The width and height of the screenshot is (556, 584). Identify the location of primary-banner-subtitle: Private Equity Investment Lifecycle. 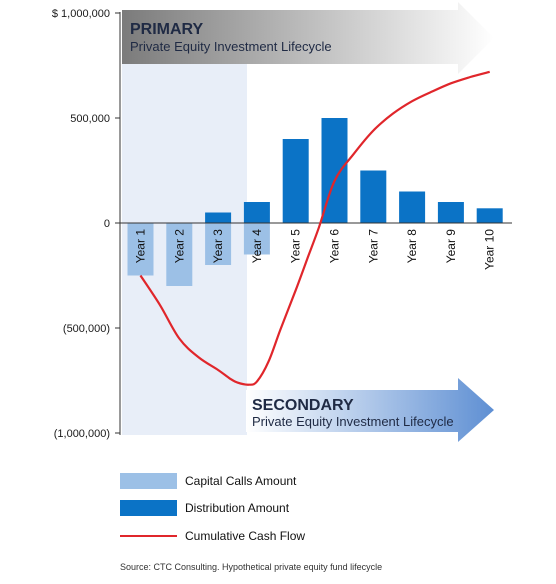
(231, 46).